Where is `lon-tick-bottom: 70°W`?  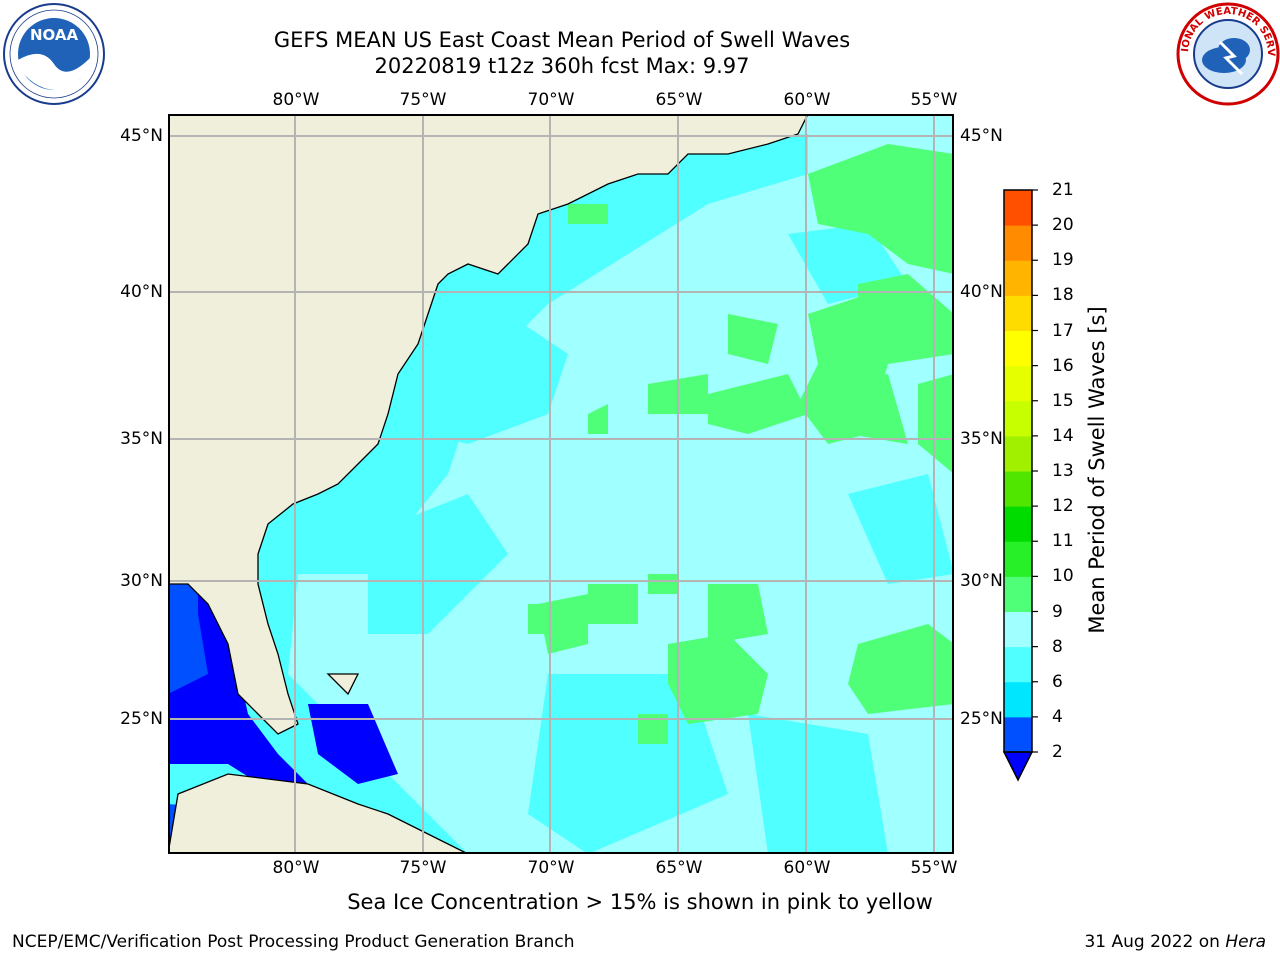
lon-tick-bottom: 70°W is located at coordinates (551, 868).